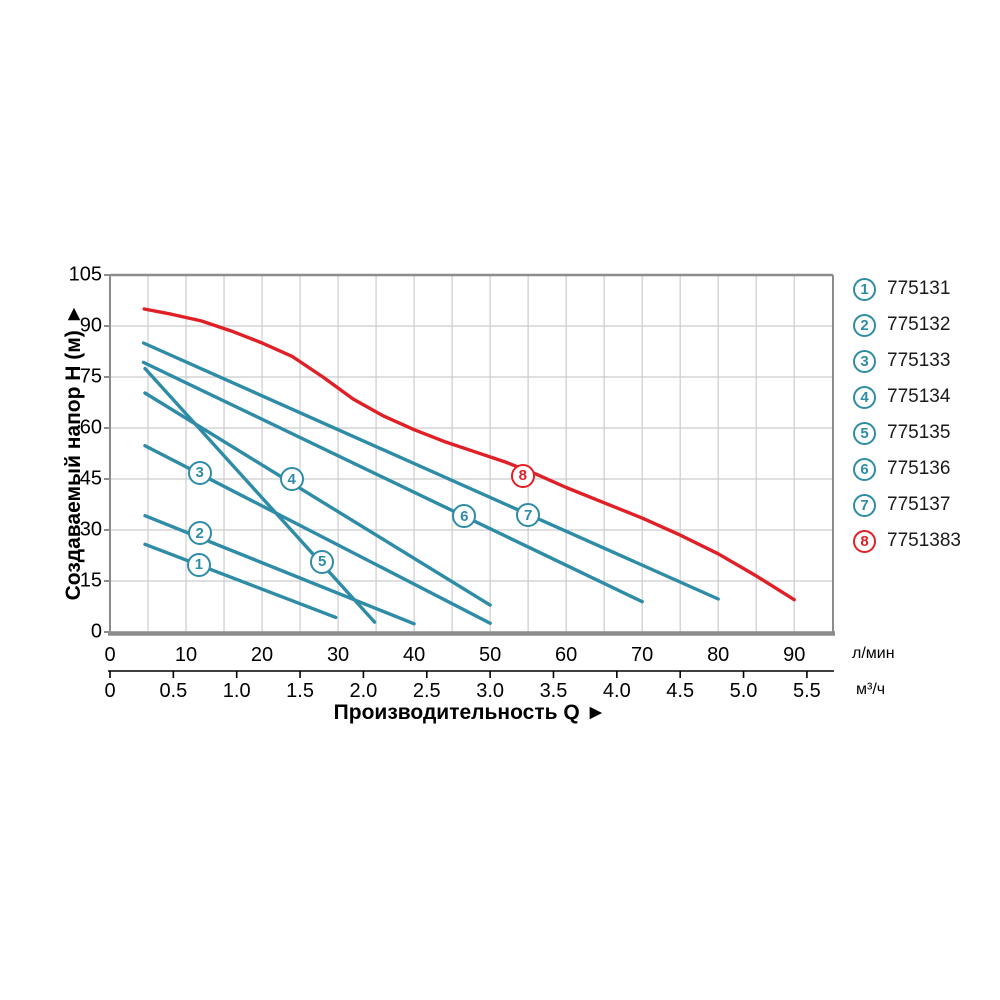 The width and height of the screenshot is (1000, 1000). What do you see at coordinates (553, 691) in the screenshot?
I see `x-tick-m3h-3.5: 3.5` at bounding box center [553, 691].